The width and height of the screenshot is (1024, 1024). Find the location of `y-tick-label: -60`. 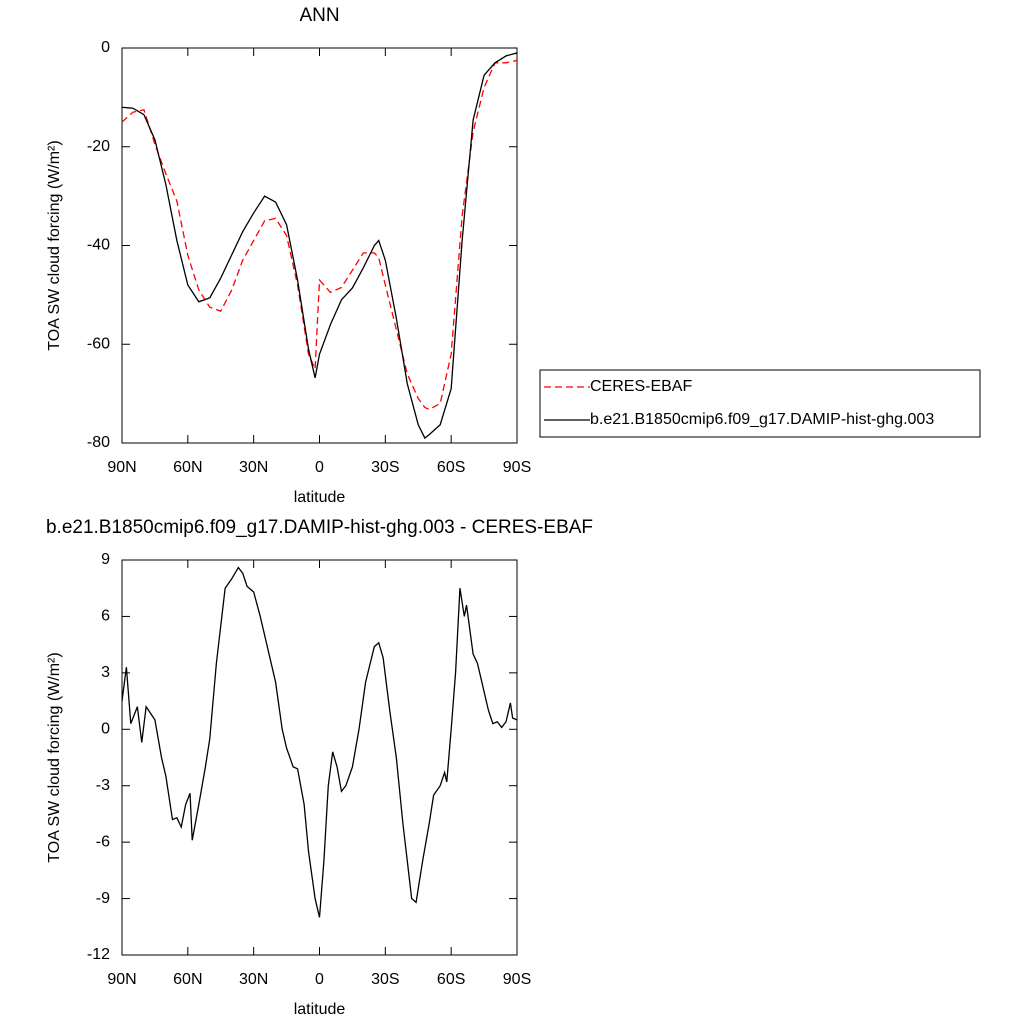

y-tick-label: -60 is located at coordinates (98, 343).